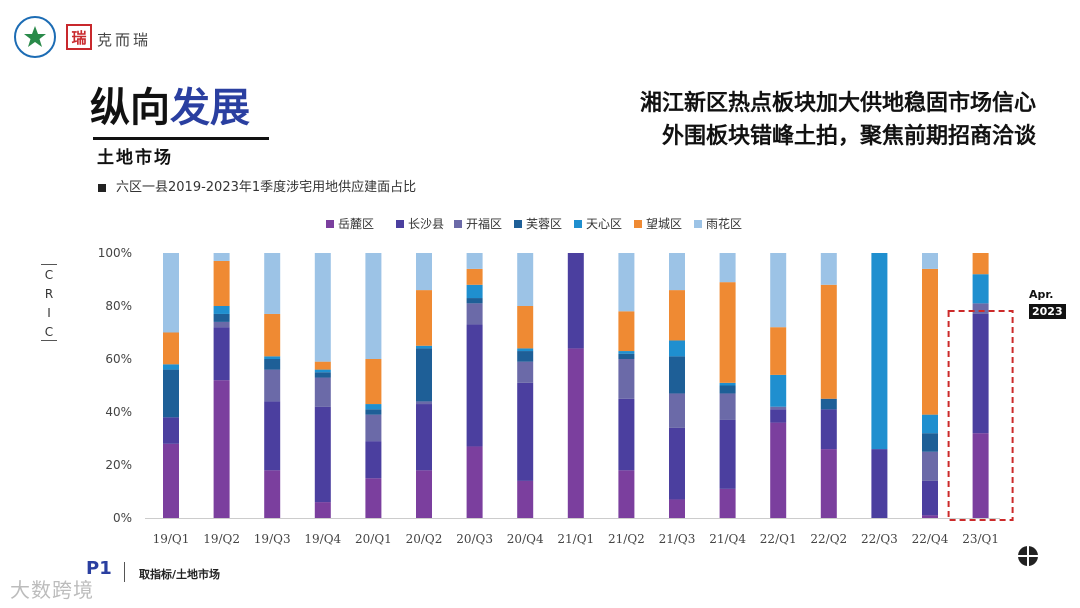 Image resolution: width=1080 pixels, height=608 pixels. What do you see at coordinates (356, 224) in the screenshot?
I see `legend-label-0: 岳麓区` at bounding box center [356, 224].